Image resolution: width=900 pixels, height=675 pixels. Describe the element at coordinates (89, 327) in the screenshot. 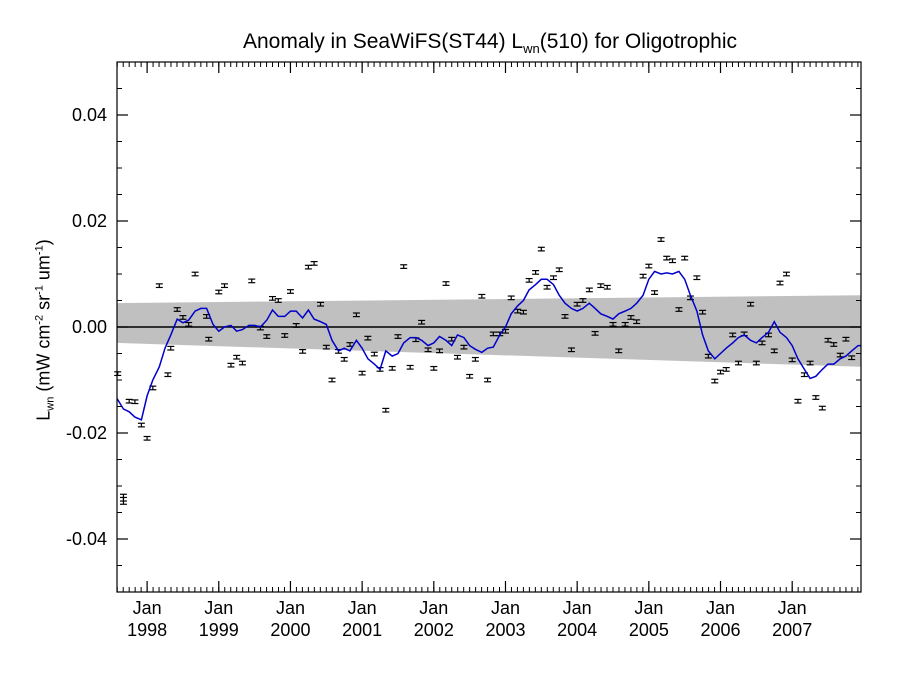

I see `y-tick-label: 0.00` at that location.